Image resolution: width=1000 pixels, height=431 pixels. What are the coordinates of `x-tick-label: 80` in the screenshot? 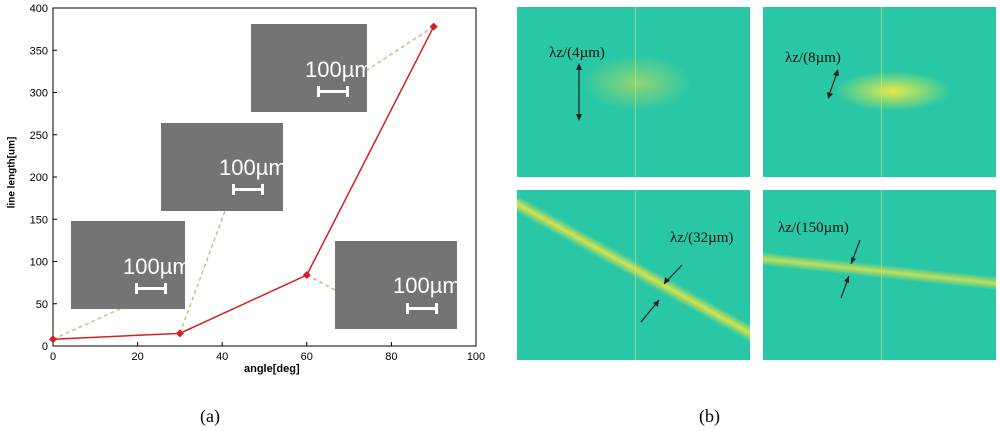 It's located at (391, 357).